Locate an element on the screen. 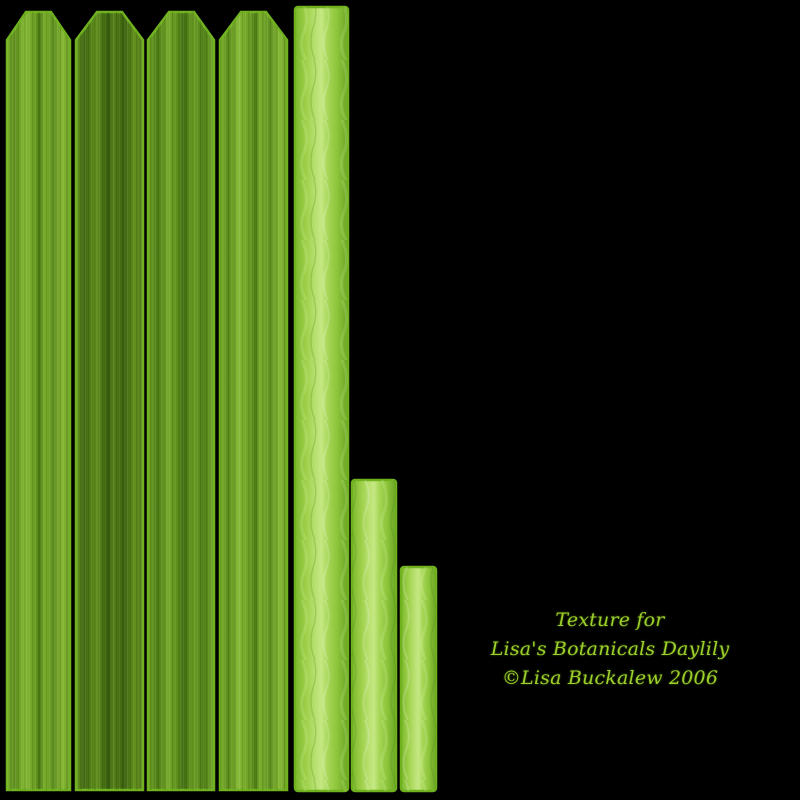 Image resolution: width=800 pixels, height=800 pixels. strip-texture-tall is located at coordinates (321, 399).